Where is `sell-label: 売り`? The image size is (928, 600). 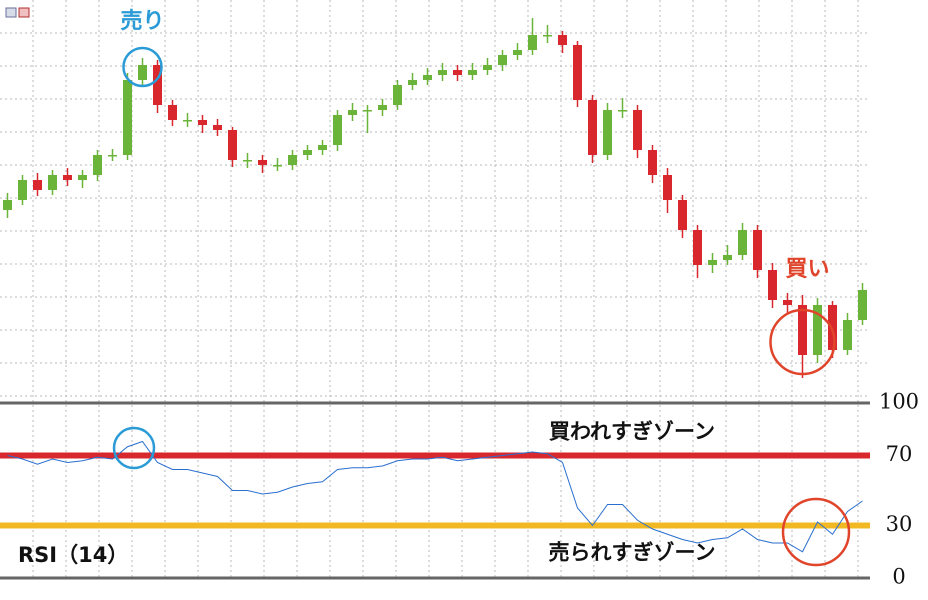 sell-label: 売り is located at coordinates (142, 21).